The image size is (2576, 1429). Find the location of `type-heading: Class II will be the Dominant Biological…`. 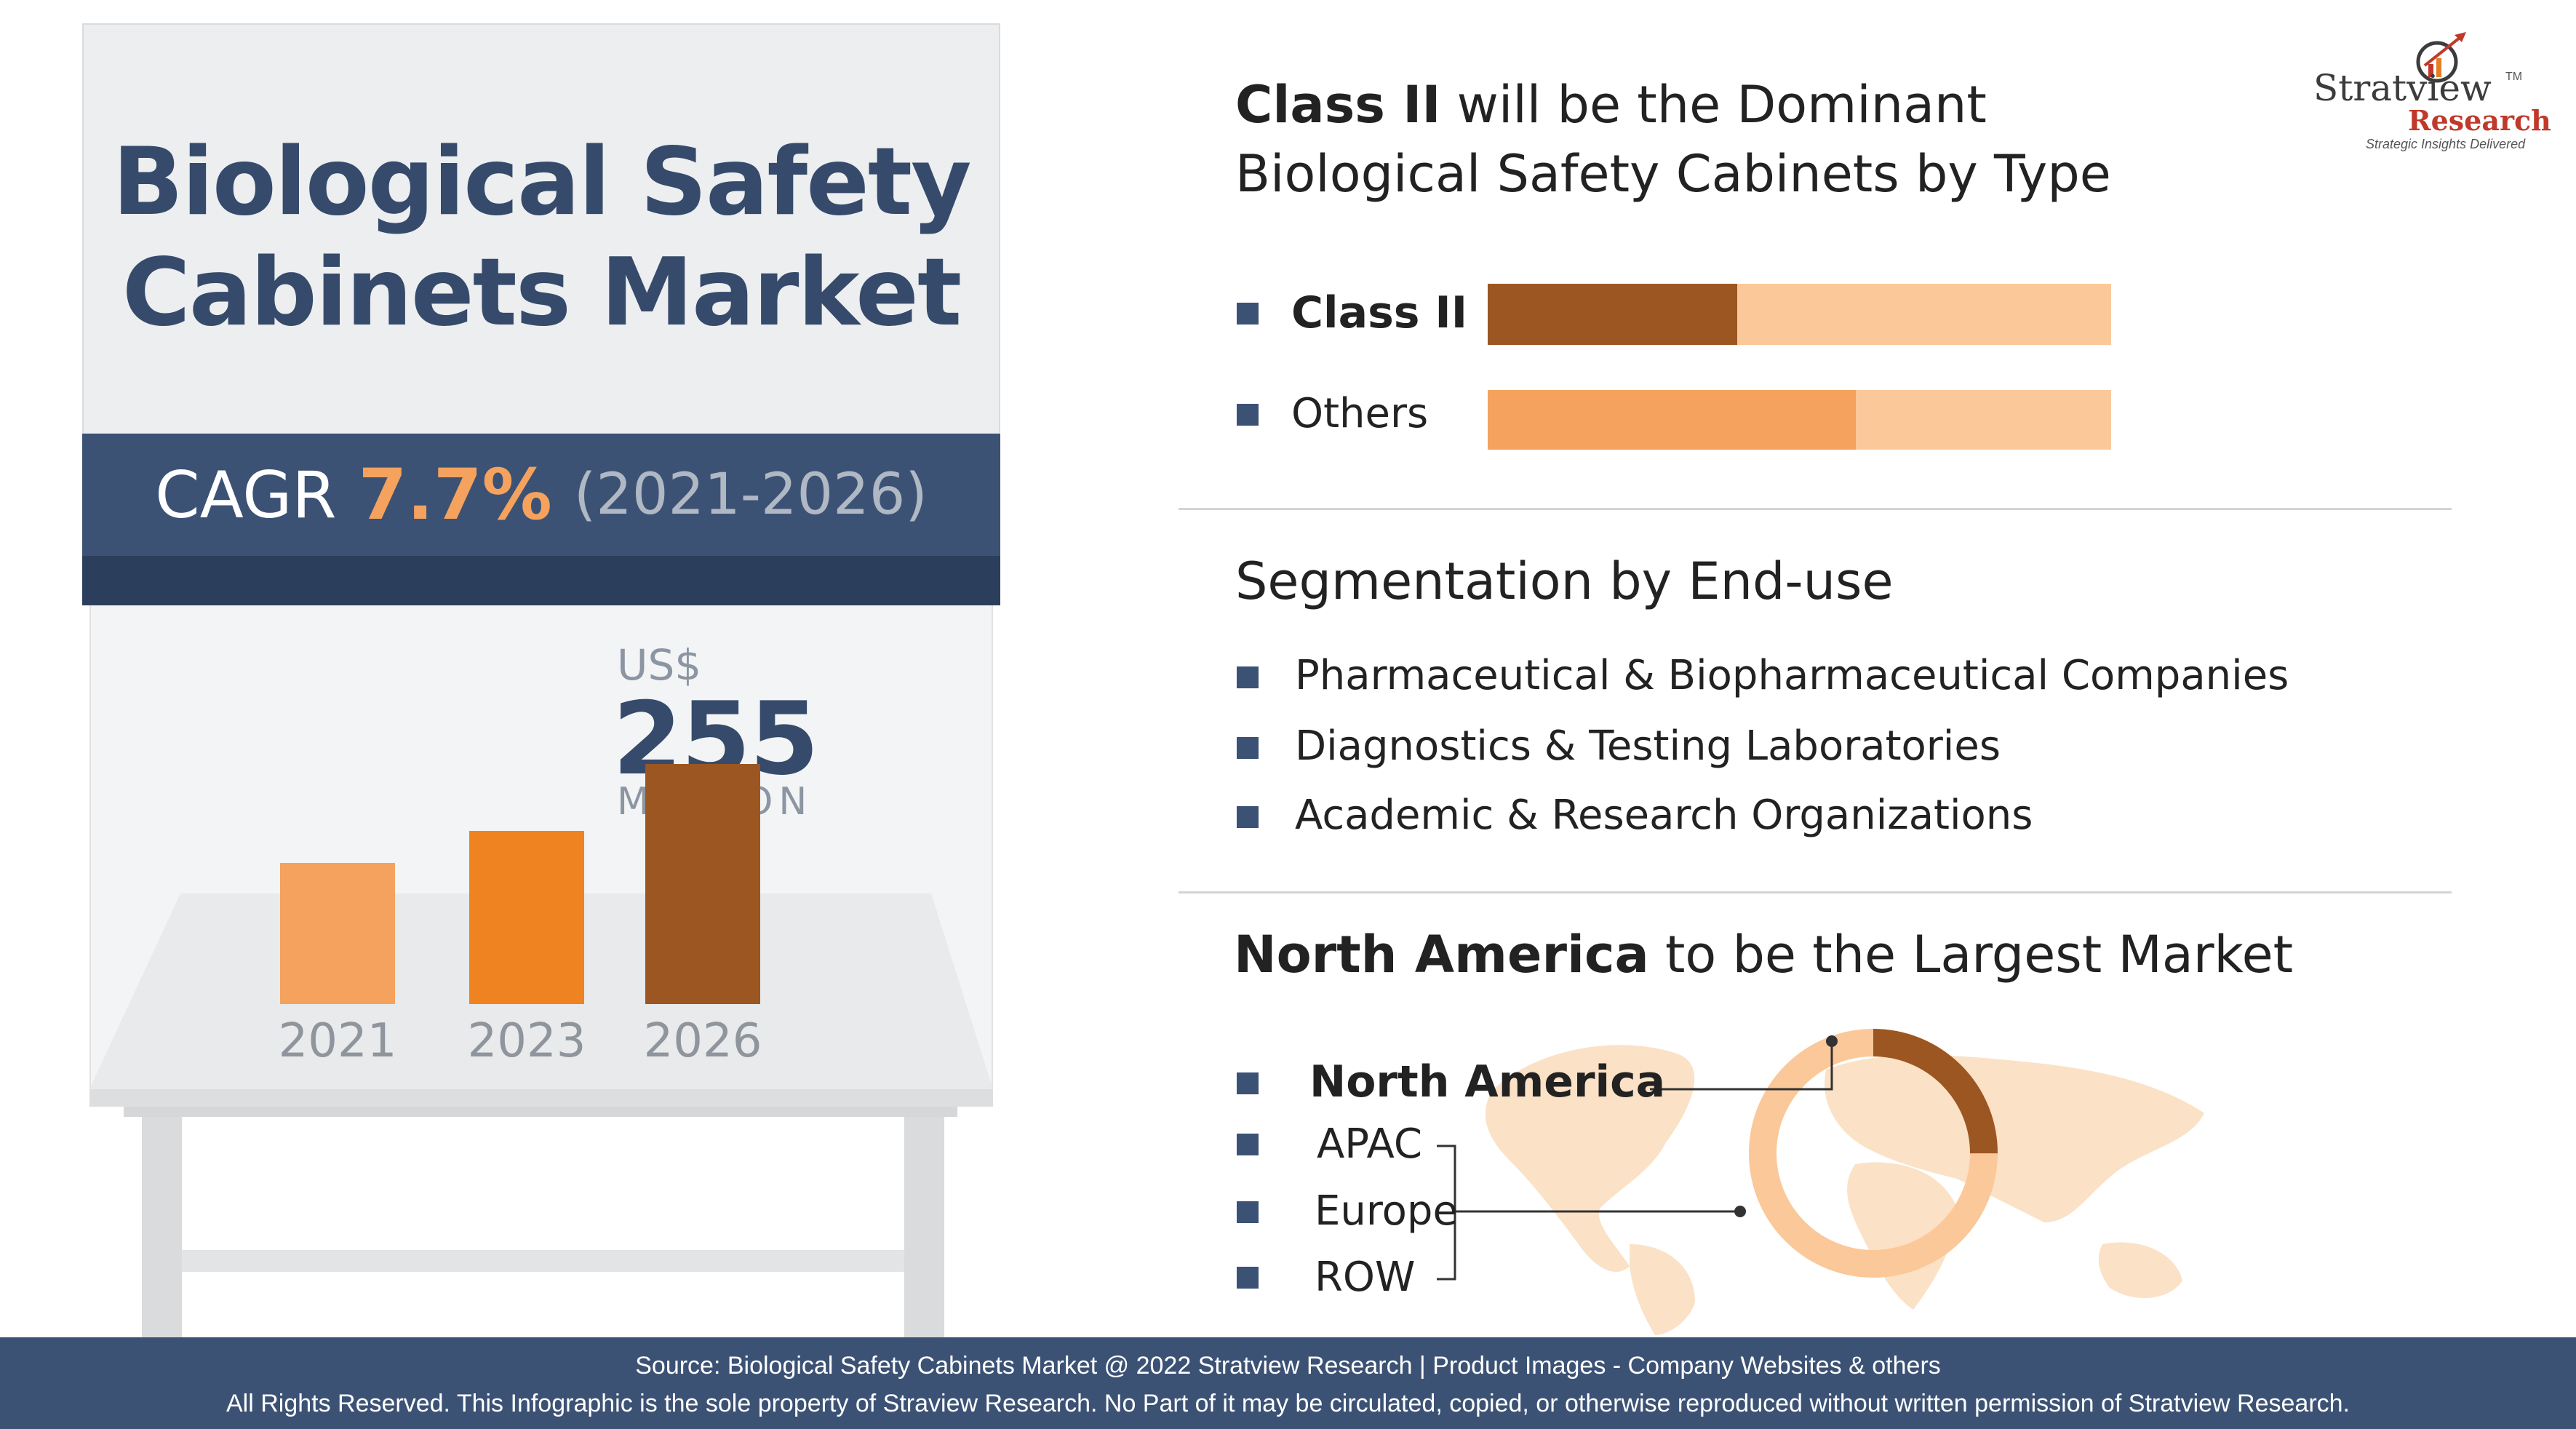

type-heading: Class II will be the Dominant Biological… is located at coordinates (1673, 140).